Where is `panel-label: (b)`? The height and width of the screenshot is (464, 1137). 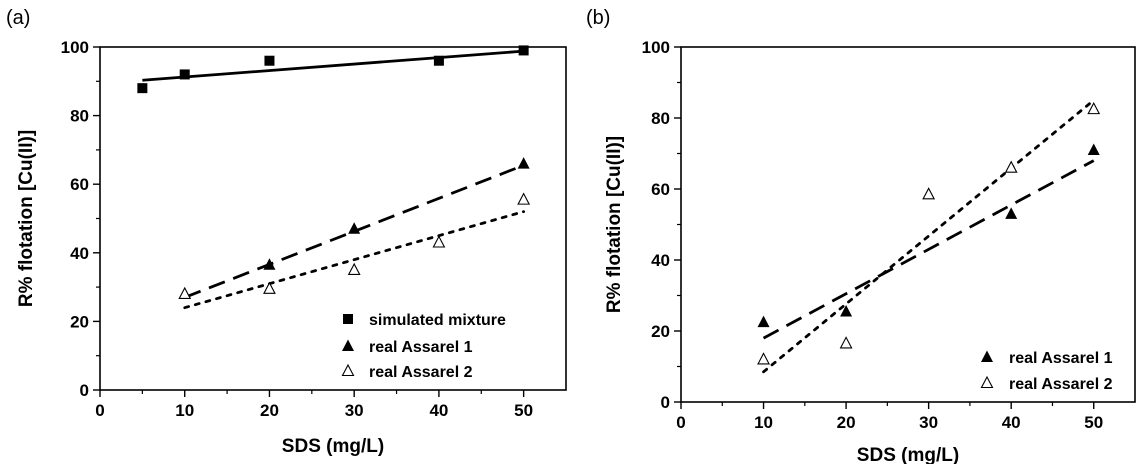 panel-label: (b) is located at coordinates (598, 18).